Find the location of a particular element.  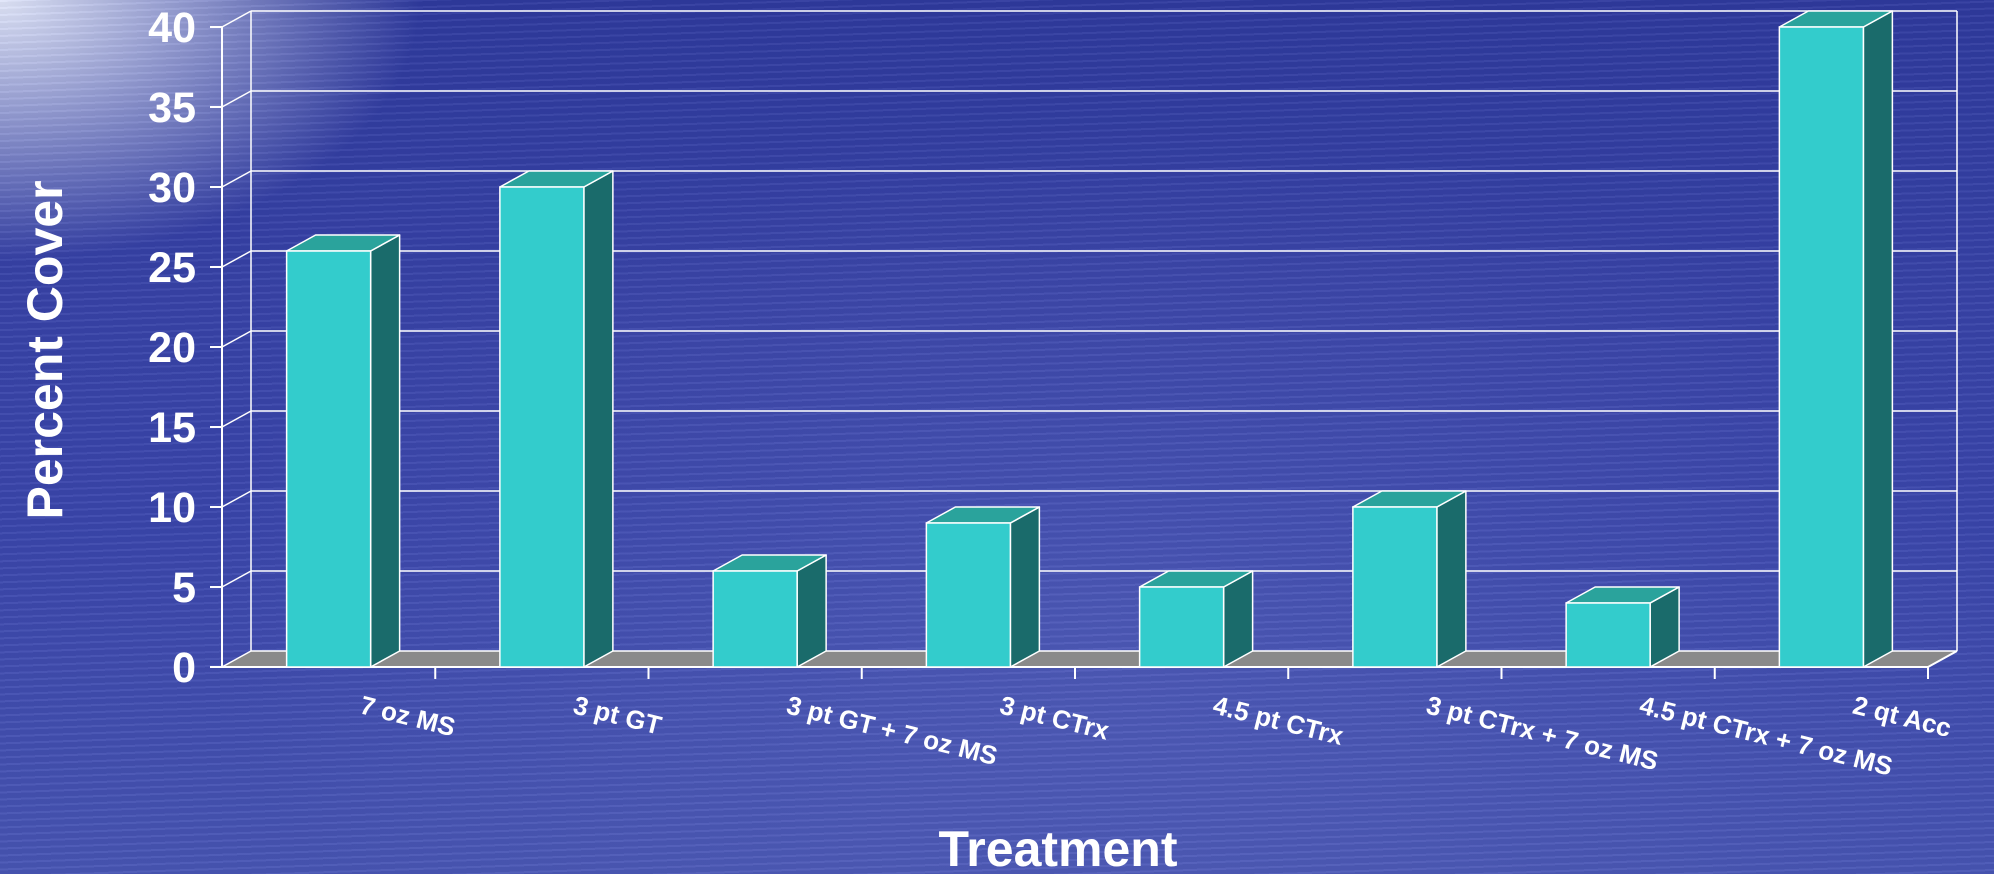

x-axis-title: Treatment is located at coordinates (1058, 847).